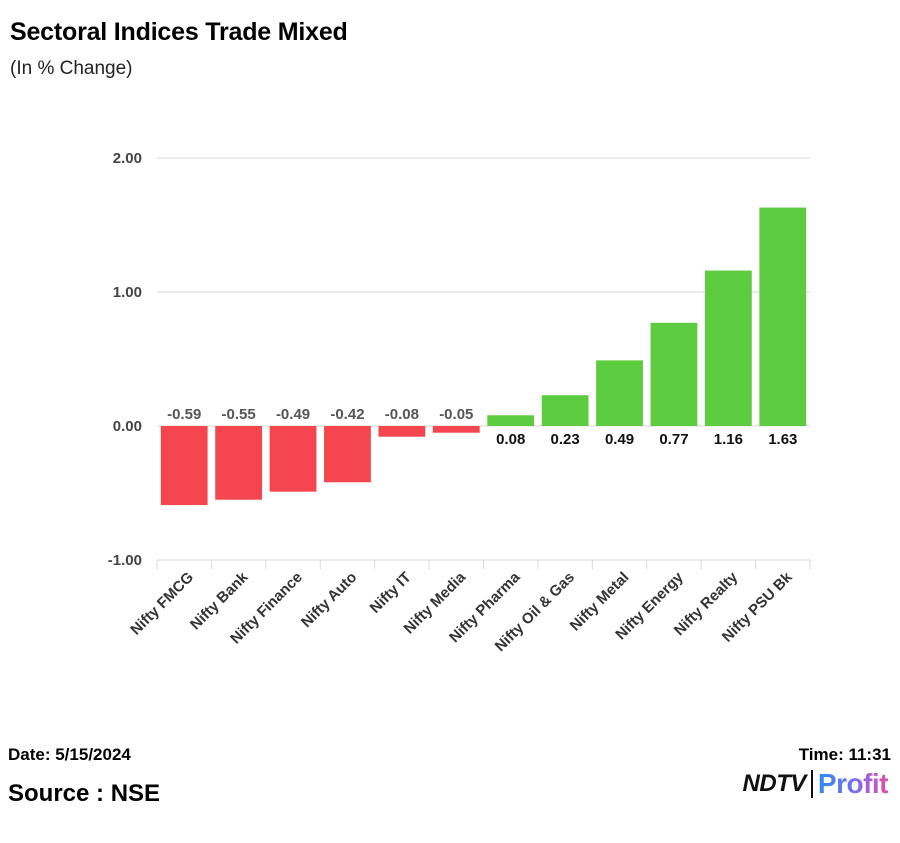 The height and width of the screenshot is (843, 900). What do you see at coordinates (184, 414) in the screenshot?
I see `data-label: -0.59` at bounding box center [184, 414].